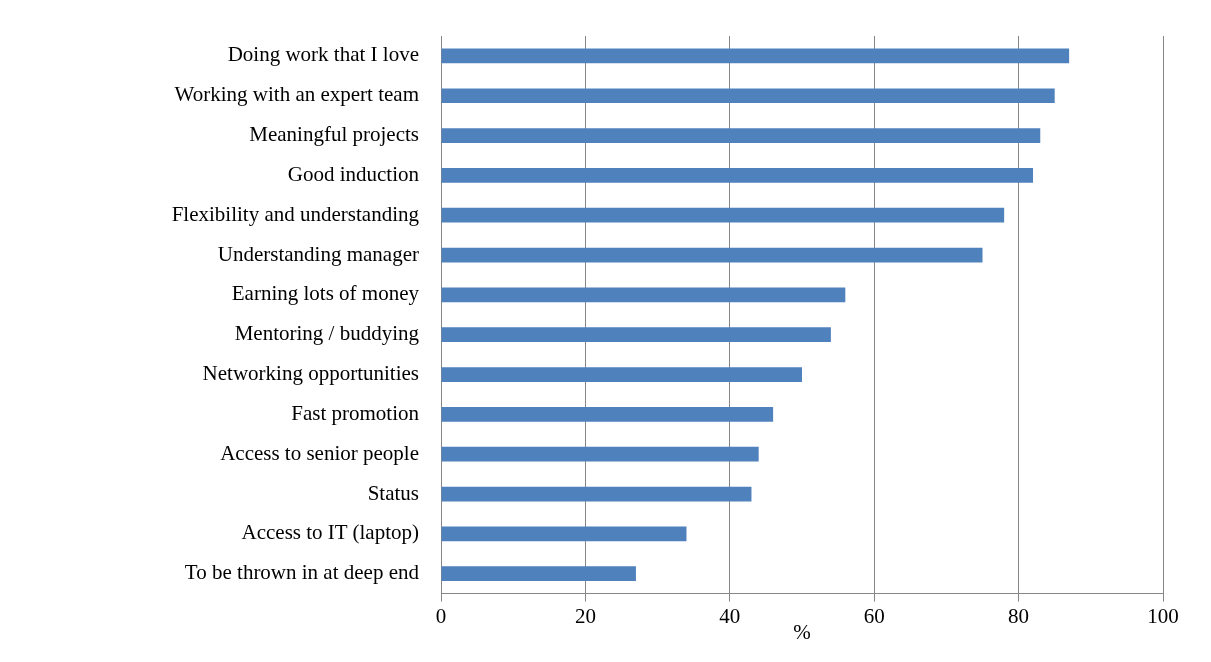 Image resolution: width=1211 pixels, height=662 pixels. Describe the element at coordinates (310, 373) in the screenshot. I see `y-tick-label: Networking opportunities` at that location.